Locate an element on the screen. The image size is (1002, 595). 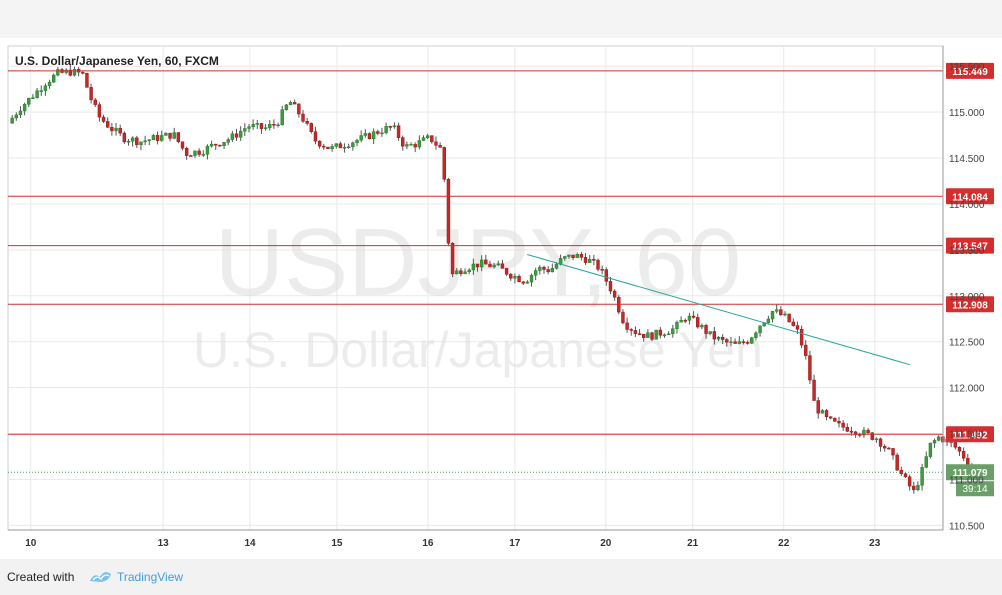
tradingview-link: TradingView is located at coordinates (150, 577).